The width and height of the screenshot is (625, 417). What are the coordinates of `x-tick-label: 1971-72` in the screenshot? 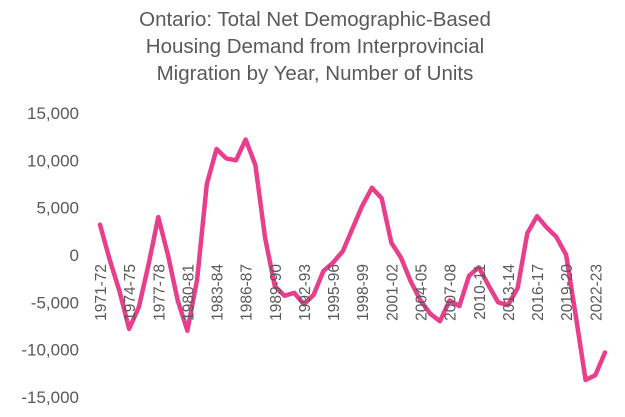 It's located at (101, 292).